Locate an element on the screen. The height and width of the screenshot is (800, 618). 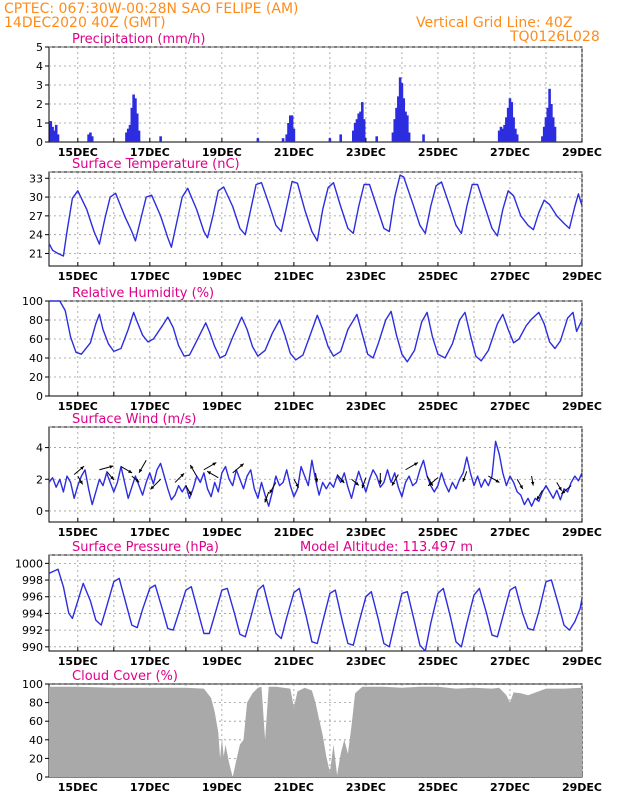
psfc-line is located at coordinates (315, 610).